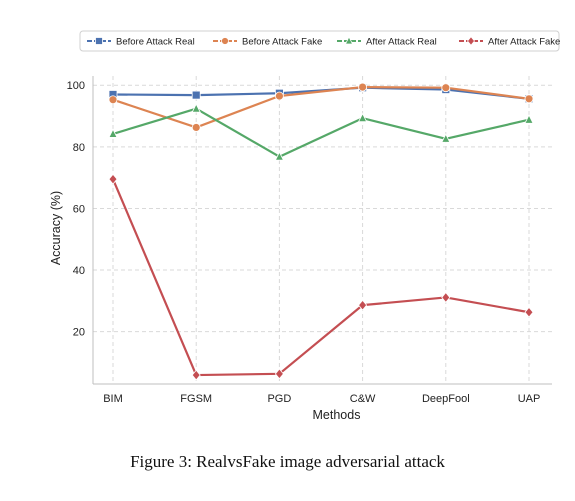  What do you see at coordinates (401, 42) in the screenshot?
I see `legend-label: After Attack Real` at bounding box center [401, 42].